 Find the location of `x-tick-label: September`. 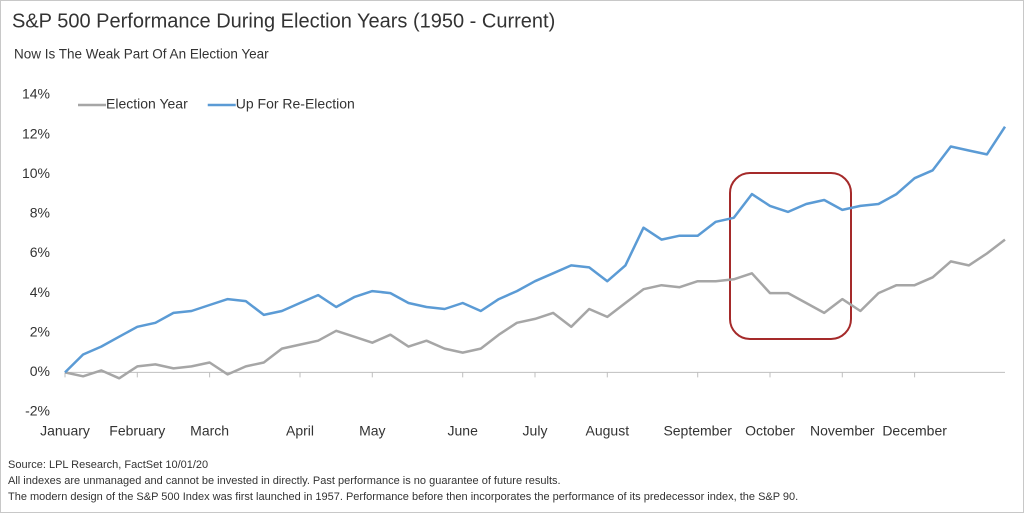

x-tick-label: September is located at coordinates (697, 431).